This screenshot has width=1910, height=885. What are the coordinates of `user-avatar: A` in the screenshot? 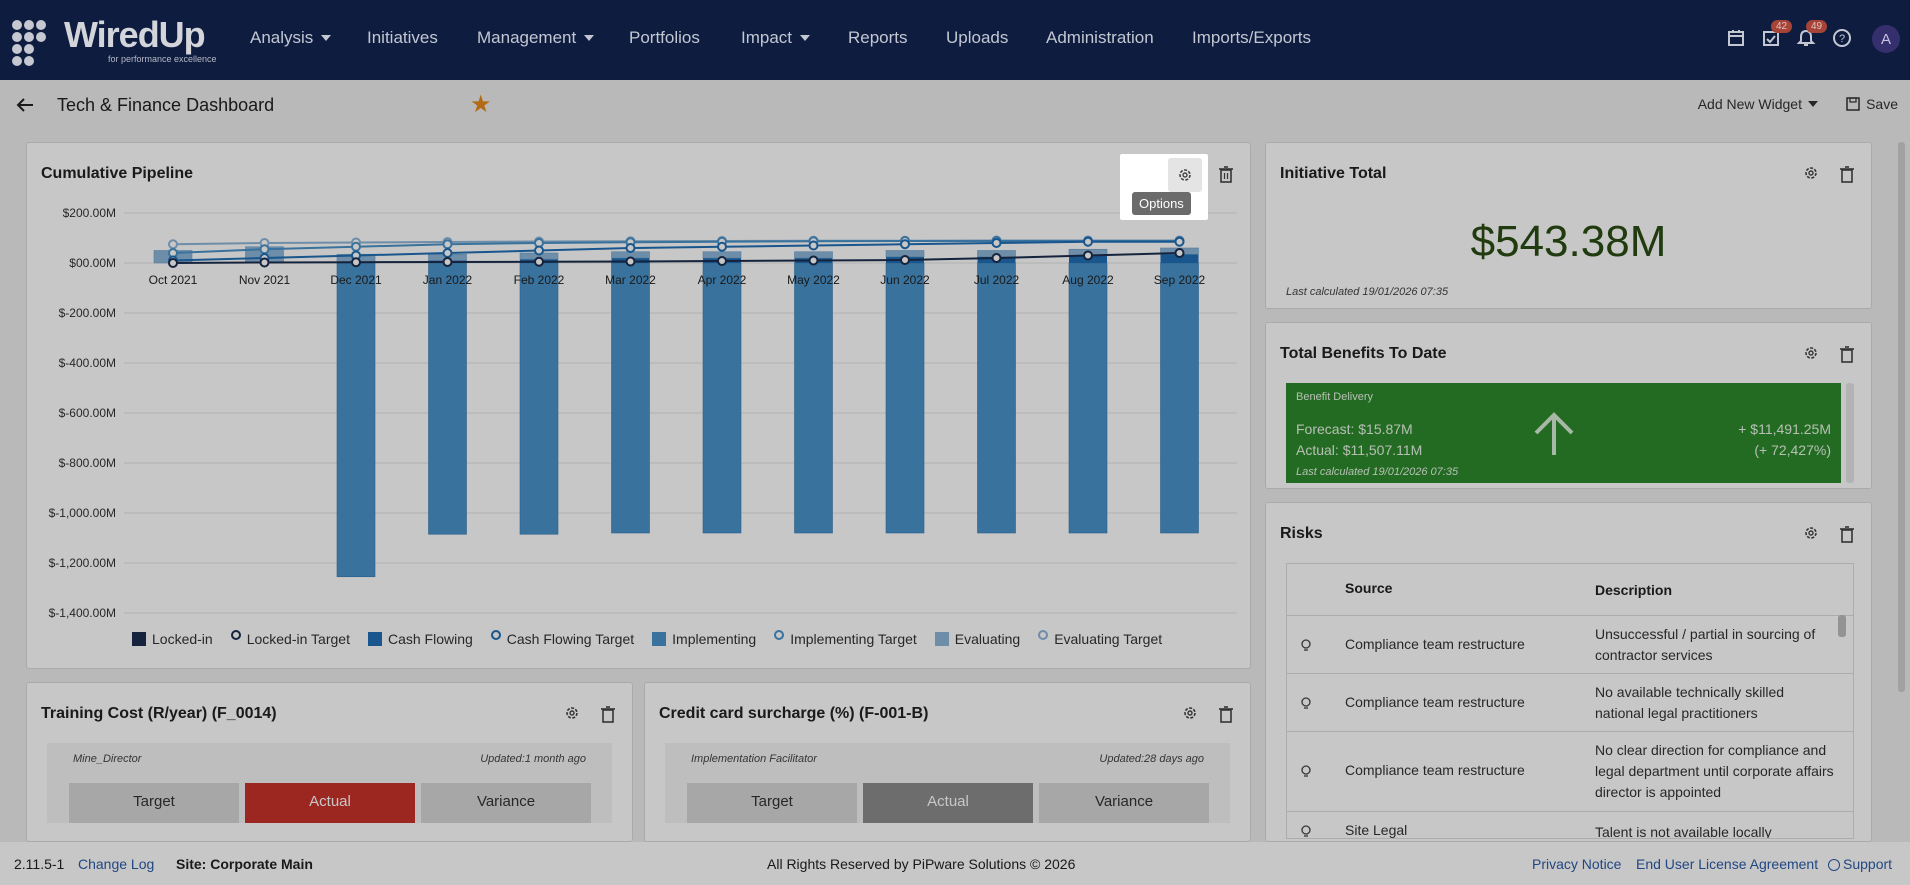 It's located at (1886, 39).